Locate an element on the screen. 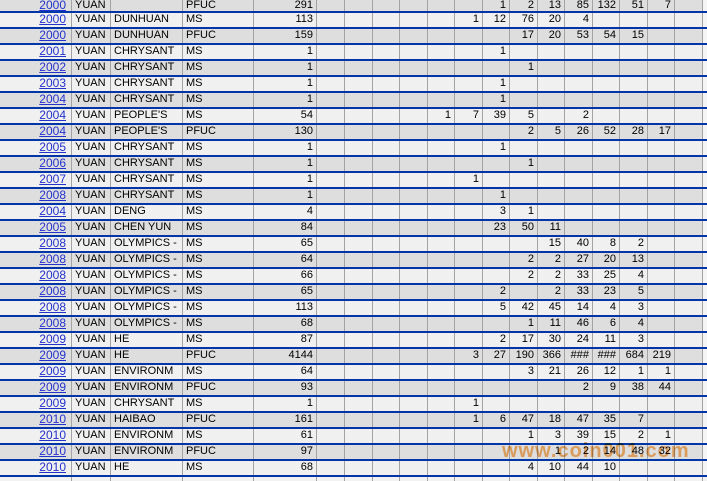 The image size is (707, 481). value-cell: 3 is located at coordinates (496, 212).